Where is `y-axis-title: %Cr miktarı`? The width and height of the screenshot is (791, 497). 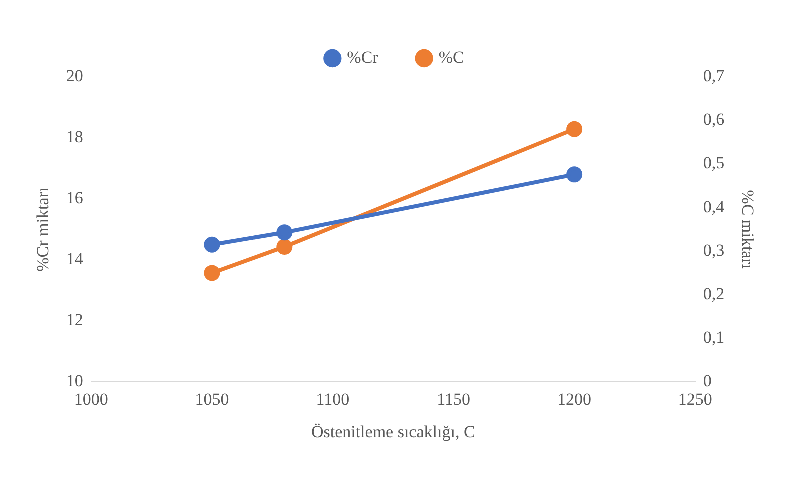 y-axis-title: %Cr miktarı is located at coordinates (43, 229).